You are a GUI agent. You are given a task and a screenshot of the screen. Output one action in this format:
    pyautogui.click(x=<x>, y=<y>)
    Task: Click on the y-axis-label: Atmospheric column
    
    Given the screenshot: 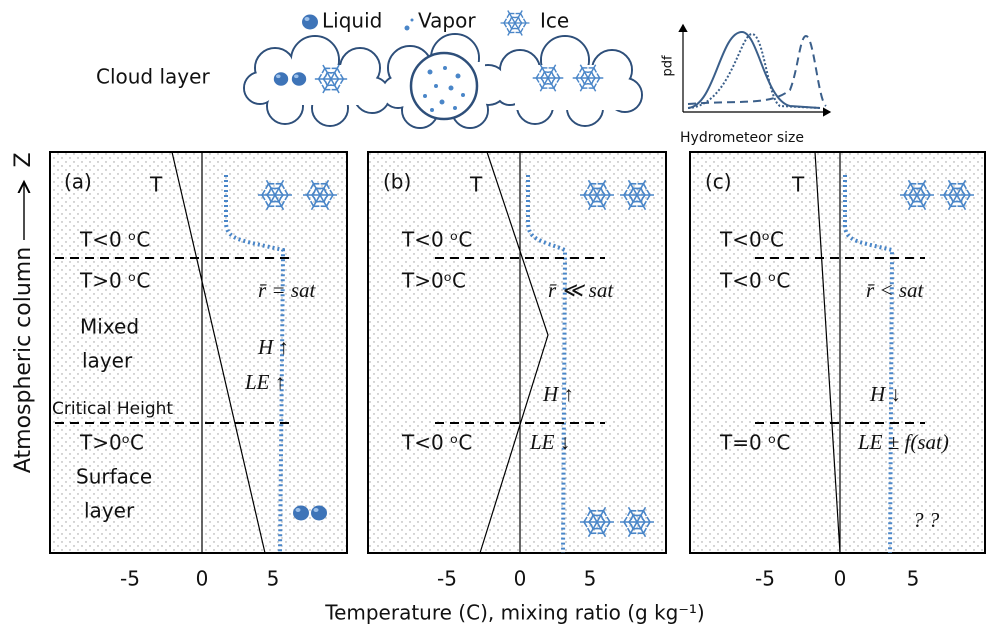 What is the action you would take?
    pyautogui.click(x=23, y=360)
    